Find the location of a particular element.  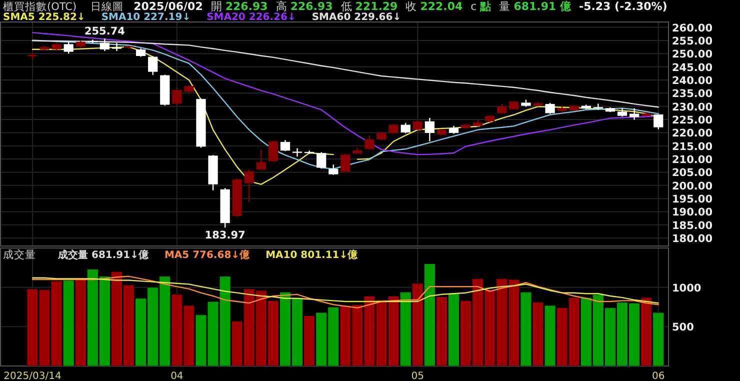

text: SMA20 226.26↓ is located at coordinates (251, 17).